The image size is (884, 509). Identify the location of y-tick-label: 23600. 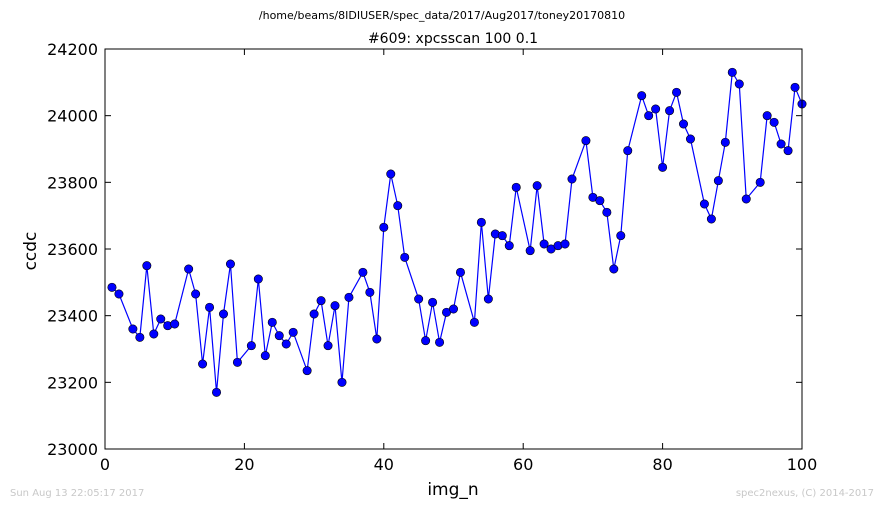
(72, 249).